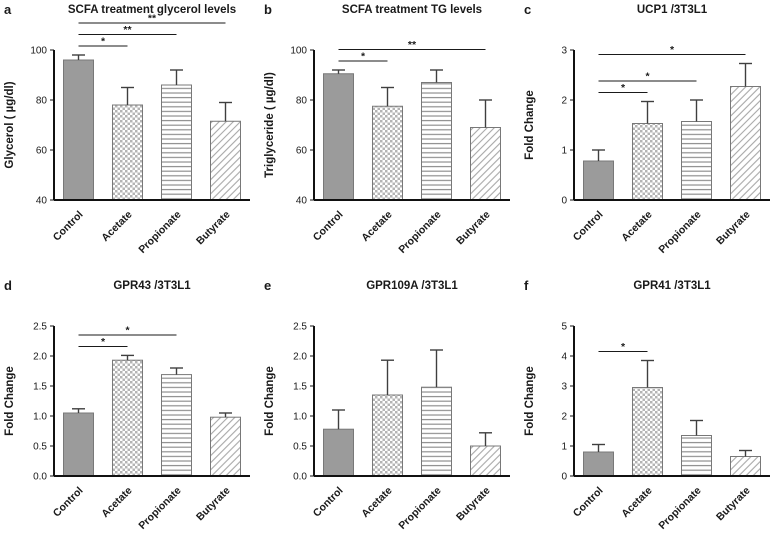  What do you see at coordinates (526, 285) in the screenshot?
I see `panel-letter: f` at bounding box center [526, 285].